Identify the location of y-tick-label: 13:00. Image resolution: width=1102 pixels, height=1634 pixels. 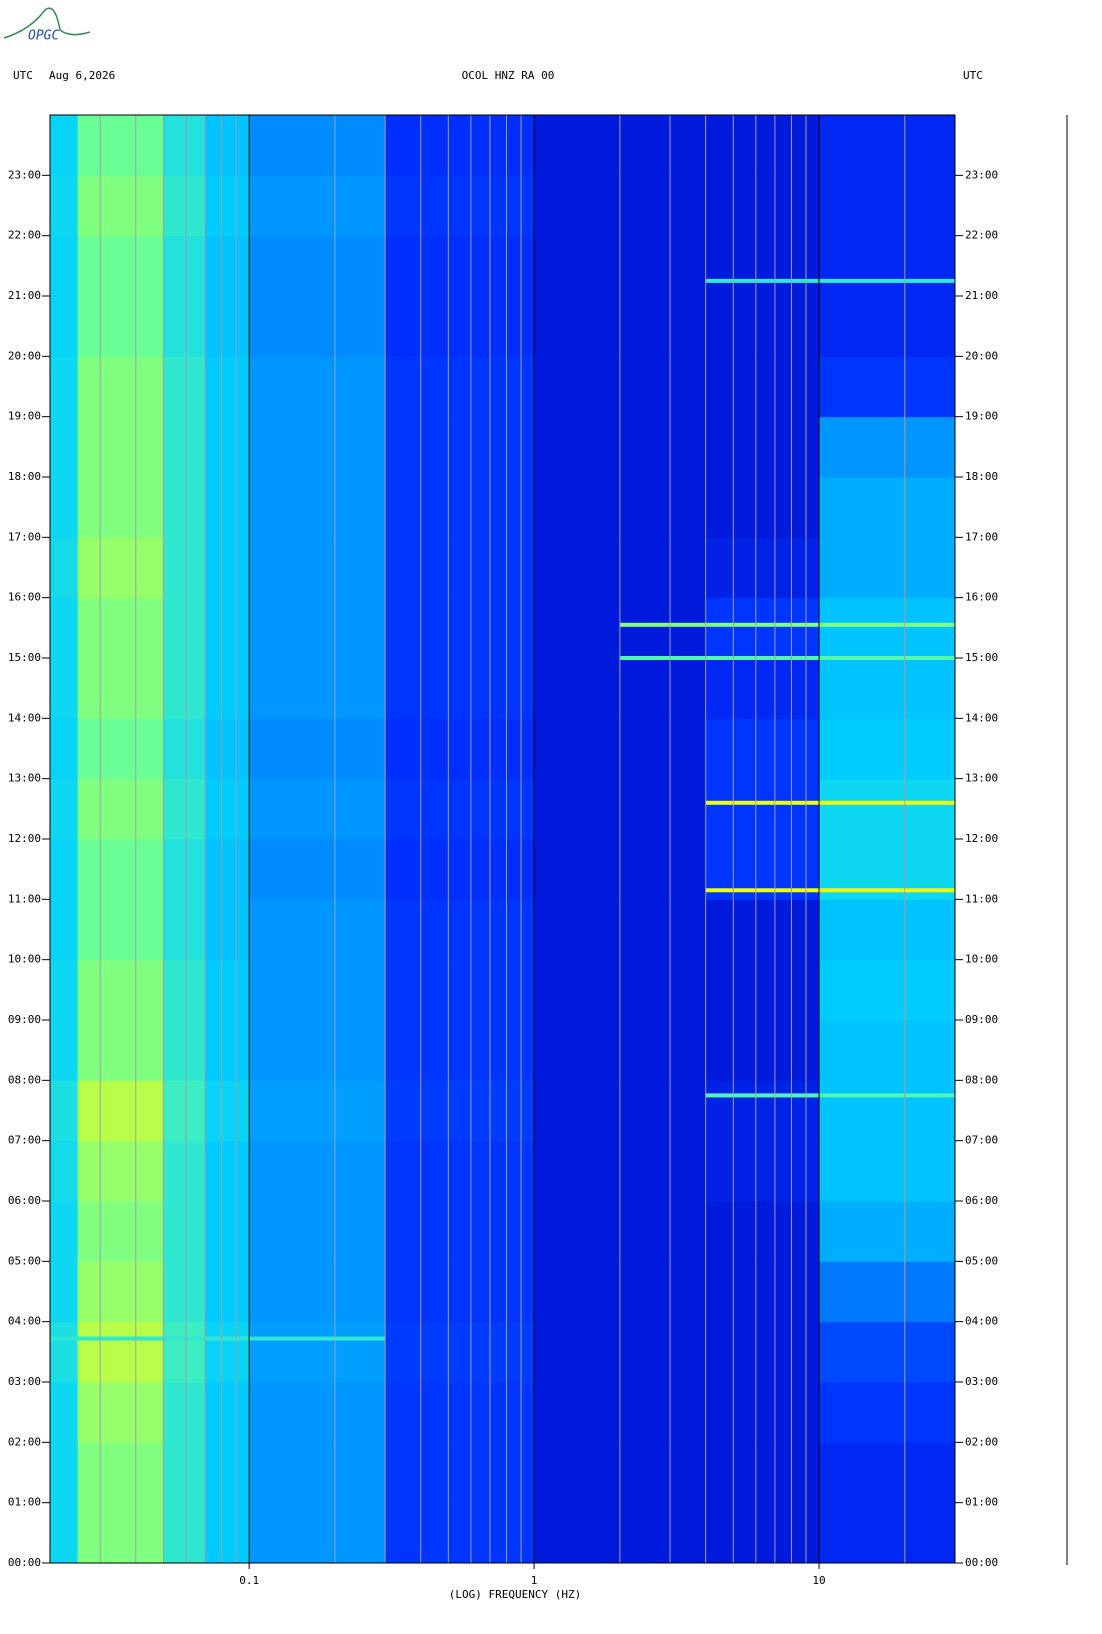
(24, 778).